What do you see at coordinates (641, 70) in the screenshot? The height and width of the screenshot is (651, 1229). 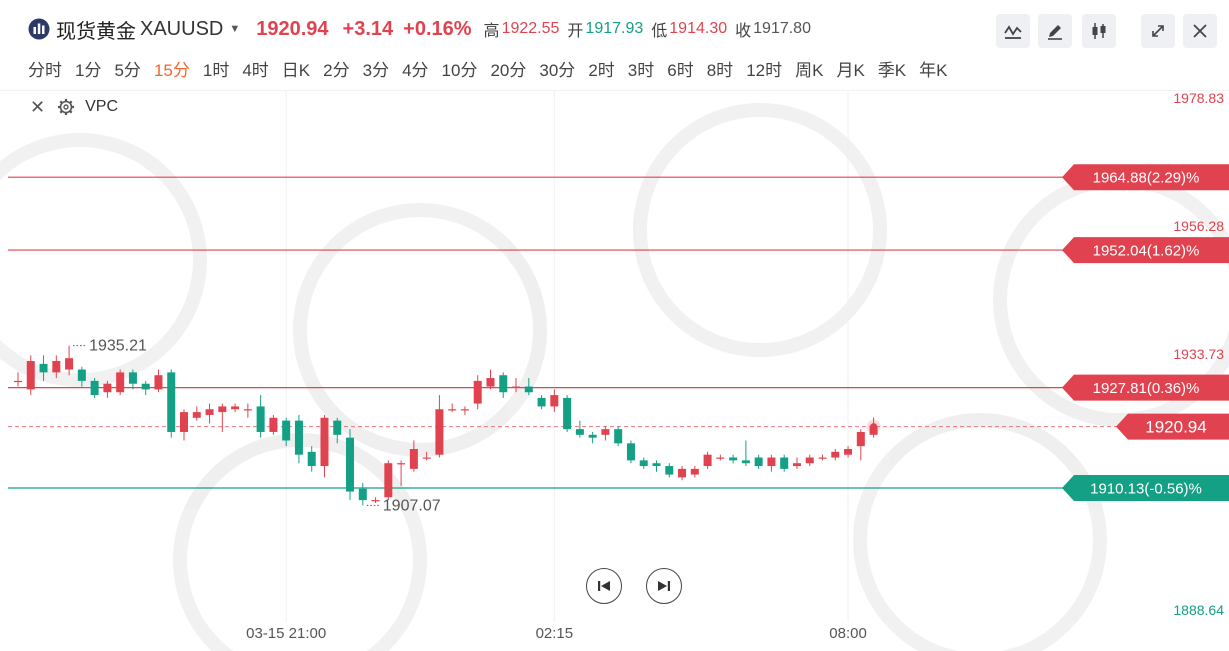 I see `timeframe-tab: 3时` at bounding box center [641, 70].